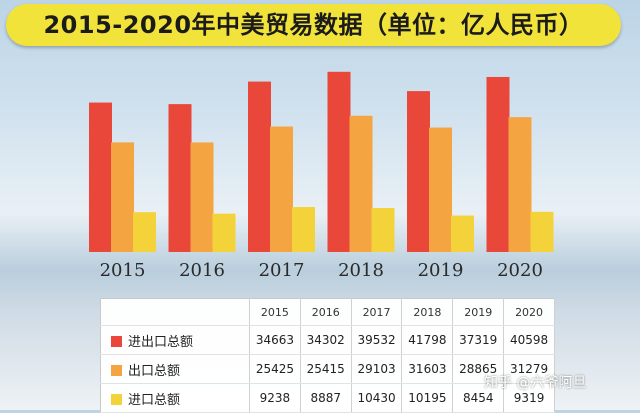  I want to click on bar-total-2019, so click(418, 171).